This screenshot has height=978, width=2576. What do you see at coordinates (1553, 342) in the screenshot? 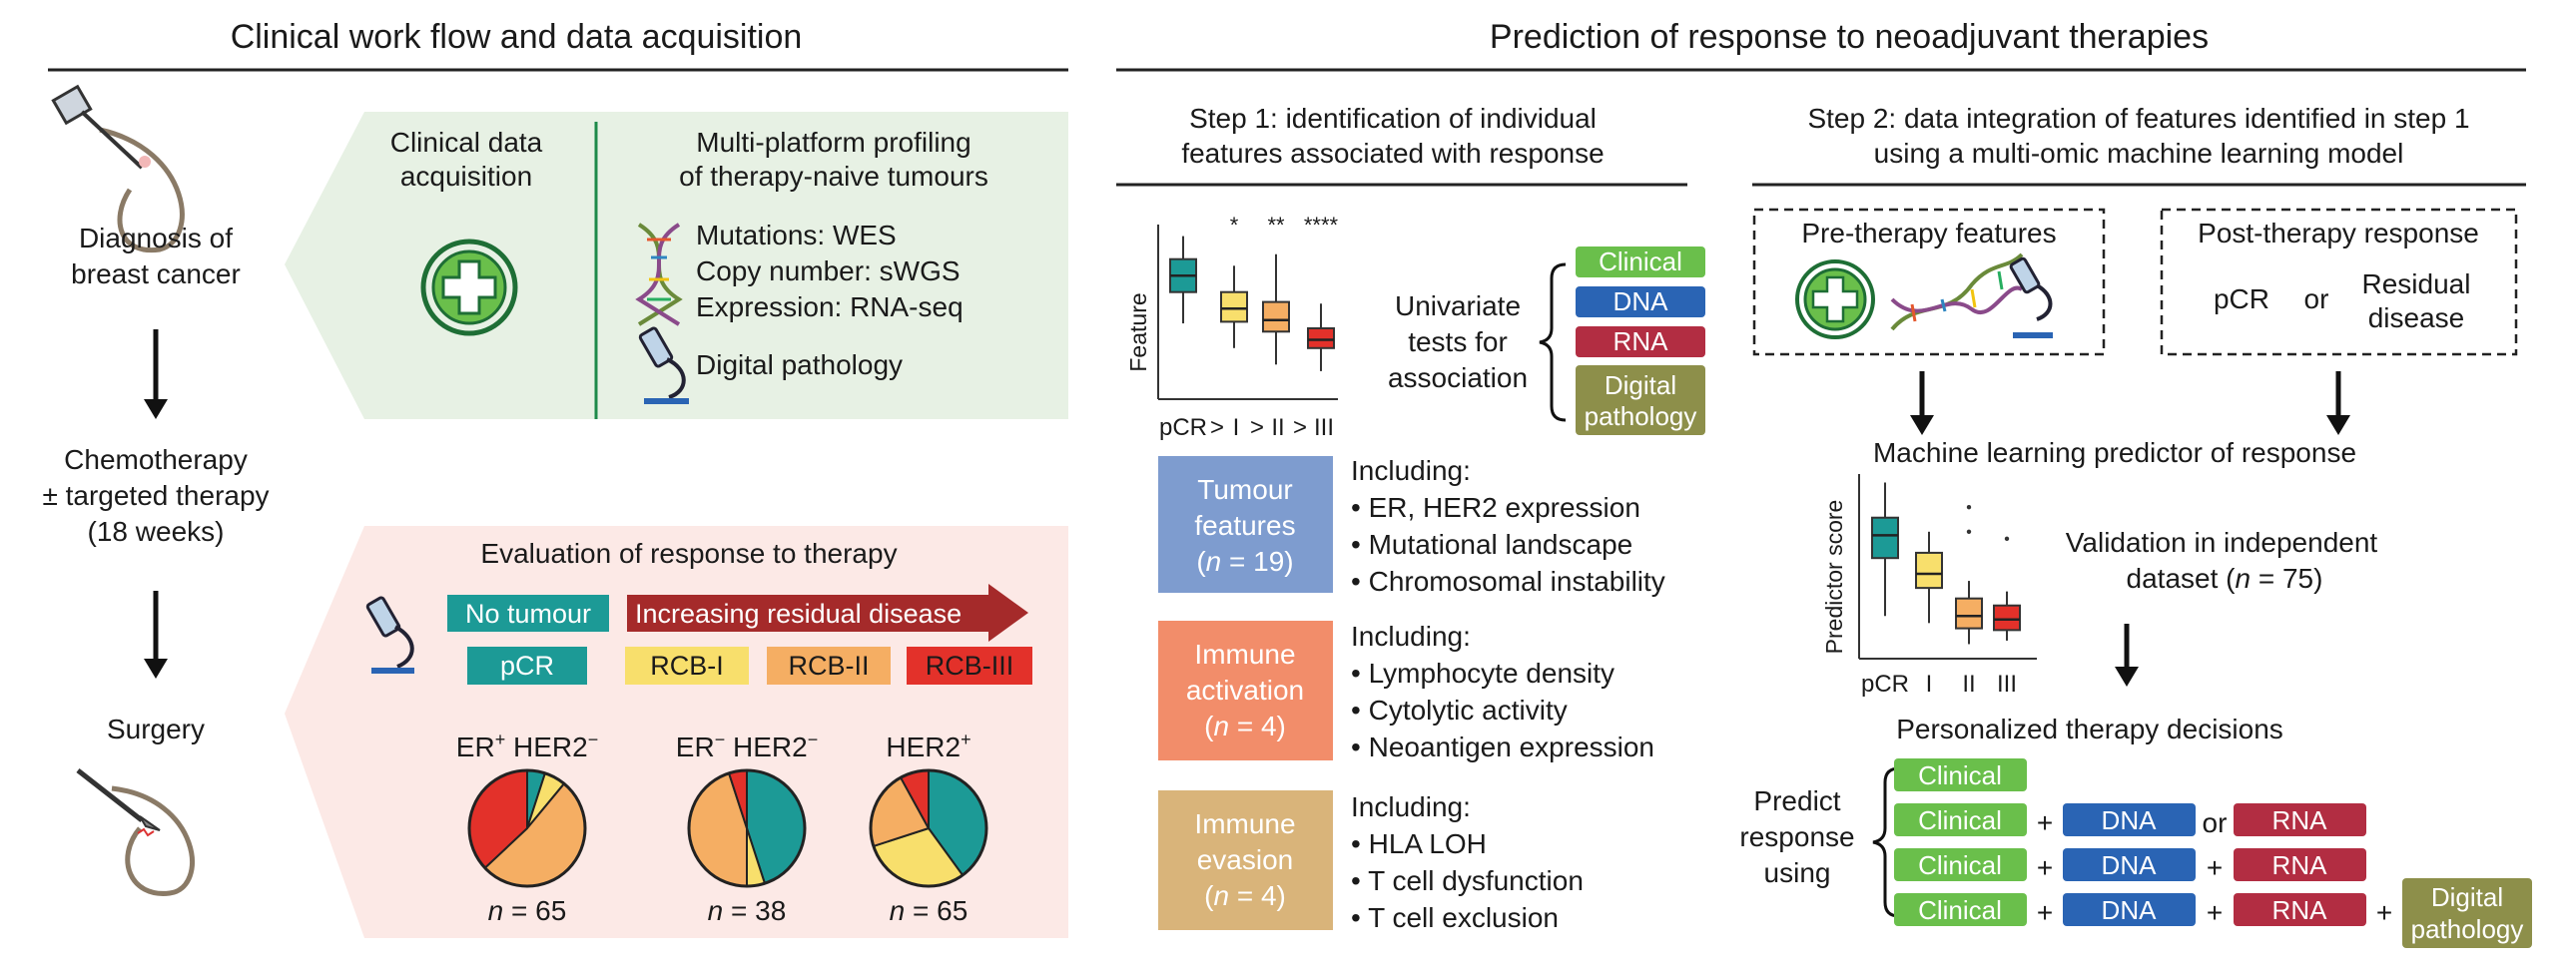
I see `univariate-brace` at bounding box center [1553, 342].